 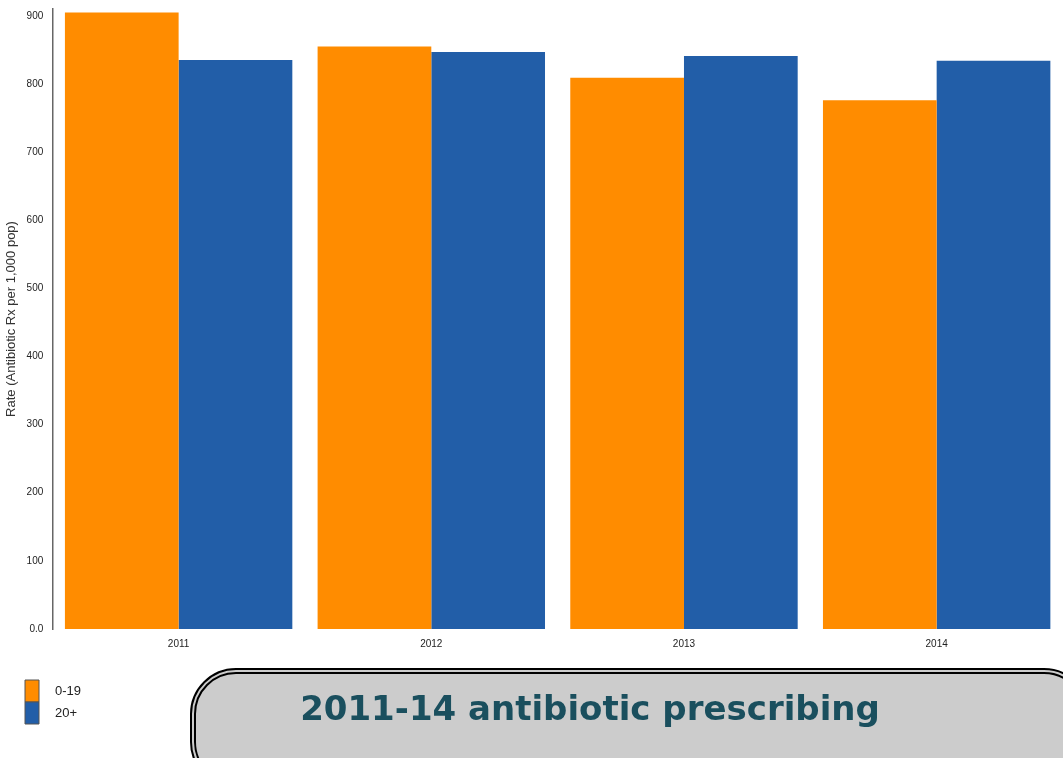 I want to click on y-axis-title: Rate (Antibiotic Rx per 1,000 pop), so click(x=11, y=319).